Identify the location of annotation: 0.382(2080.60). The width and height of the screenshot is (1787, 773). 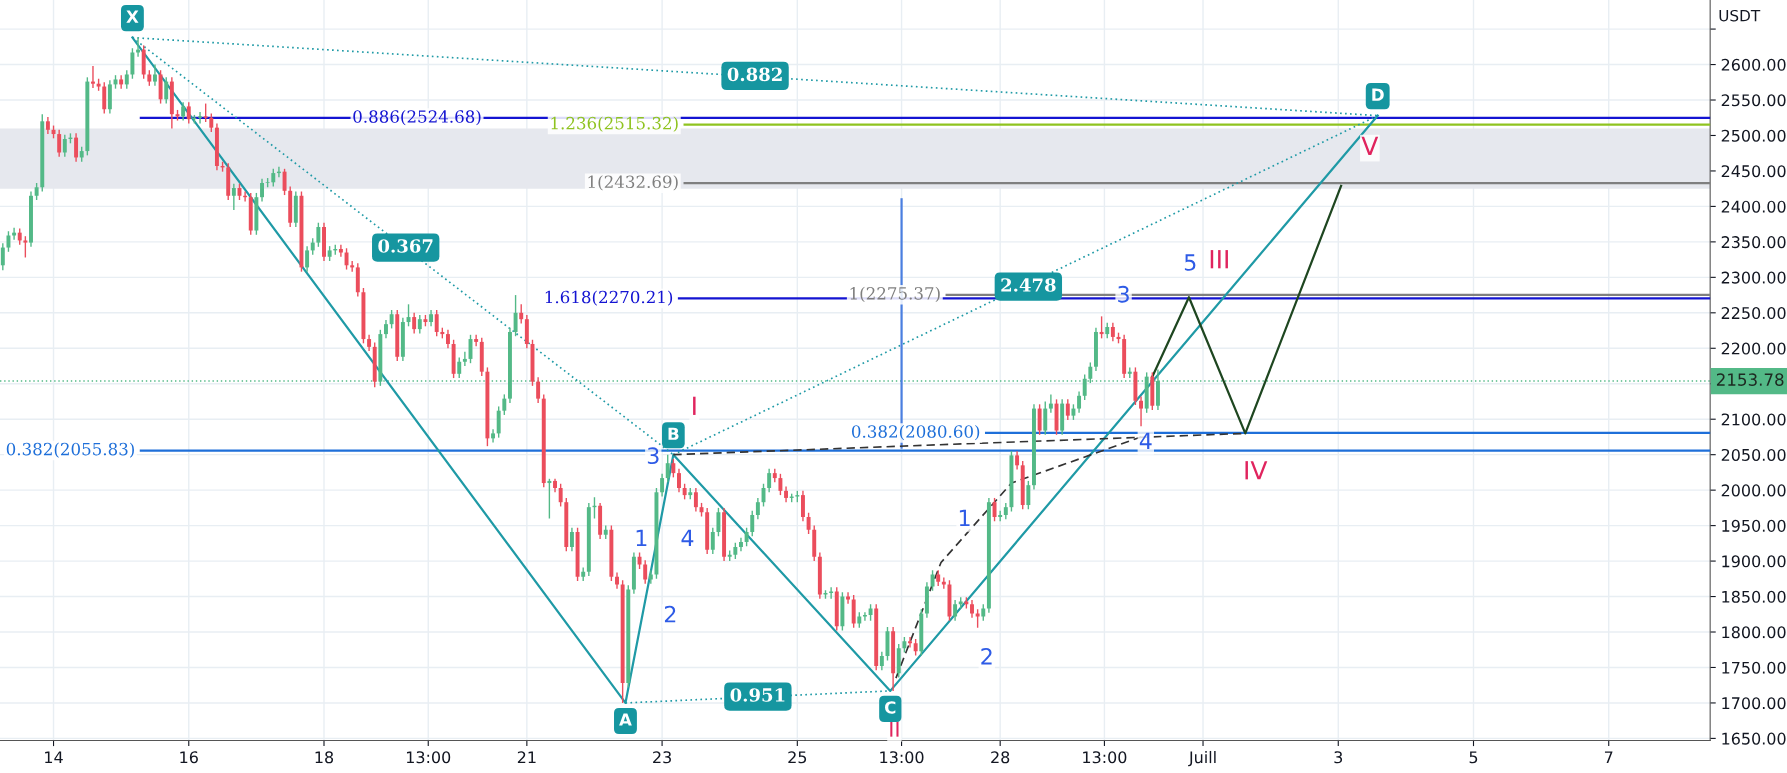
(915, 432).